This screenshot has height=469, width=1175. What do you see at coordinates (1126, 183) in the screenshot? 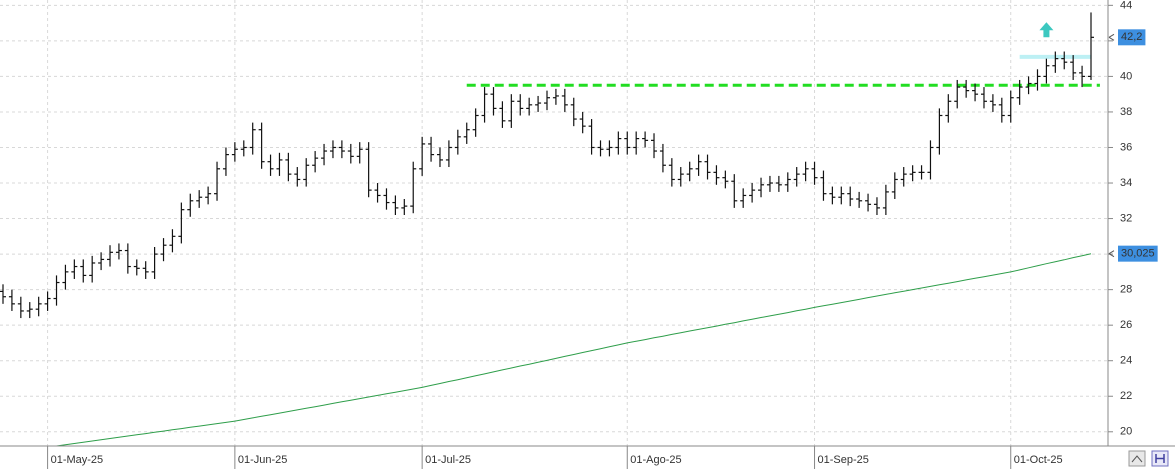
I see `y-tick-label: 34` at bounding box center [1126, 183].